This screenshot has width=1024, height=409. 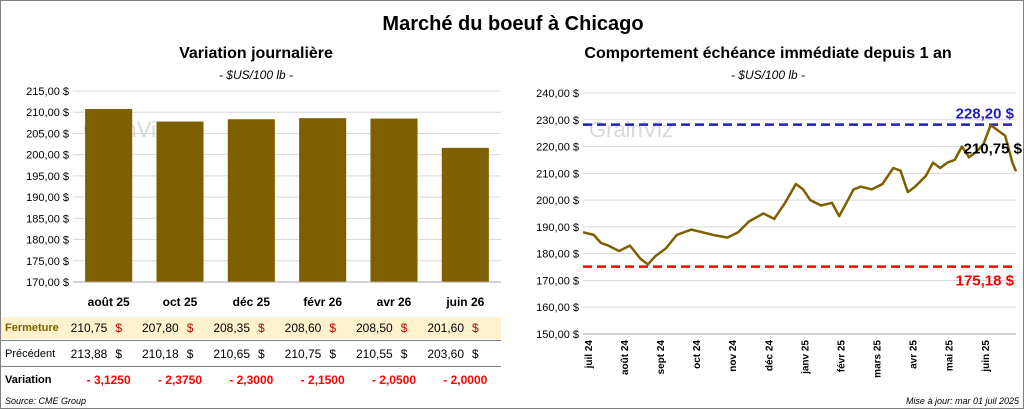 I want to click on line-x-tick-label: mai 25, so click(x=950, y=356).